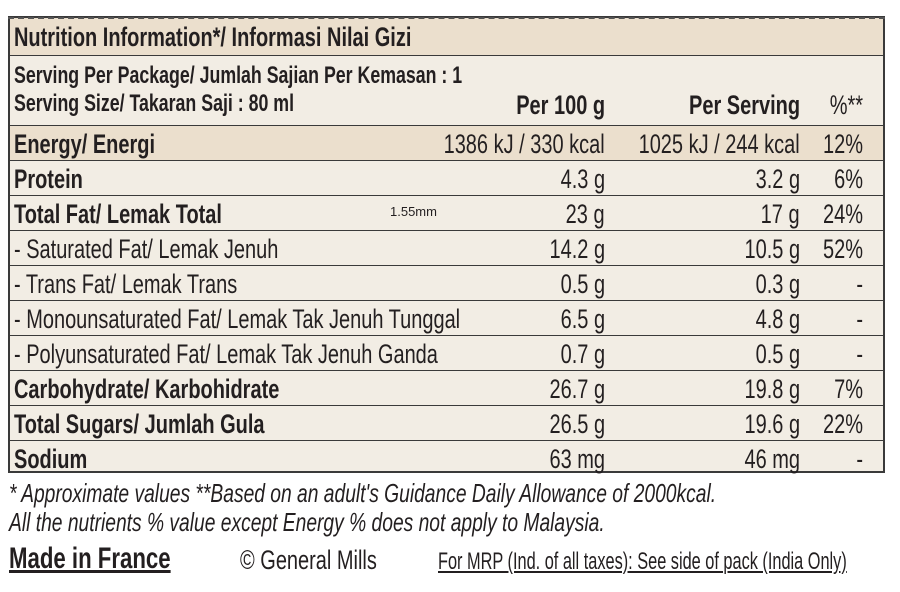 The height and width of the screenshot is (592, 900). What do you see at coordinates (780, 214) in the screenshot?
I see `per-serving-value: 17 g` at bounding box center [780, 214].